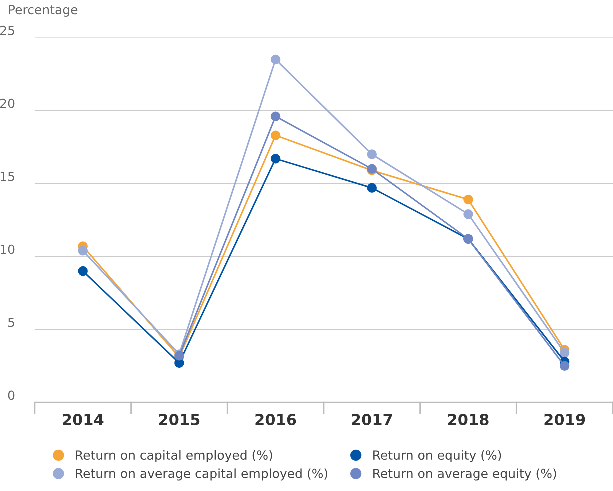  I want to click on x-tick-label: 2018, so click(468, 420).